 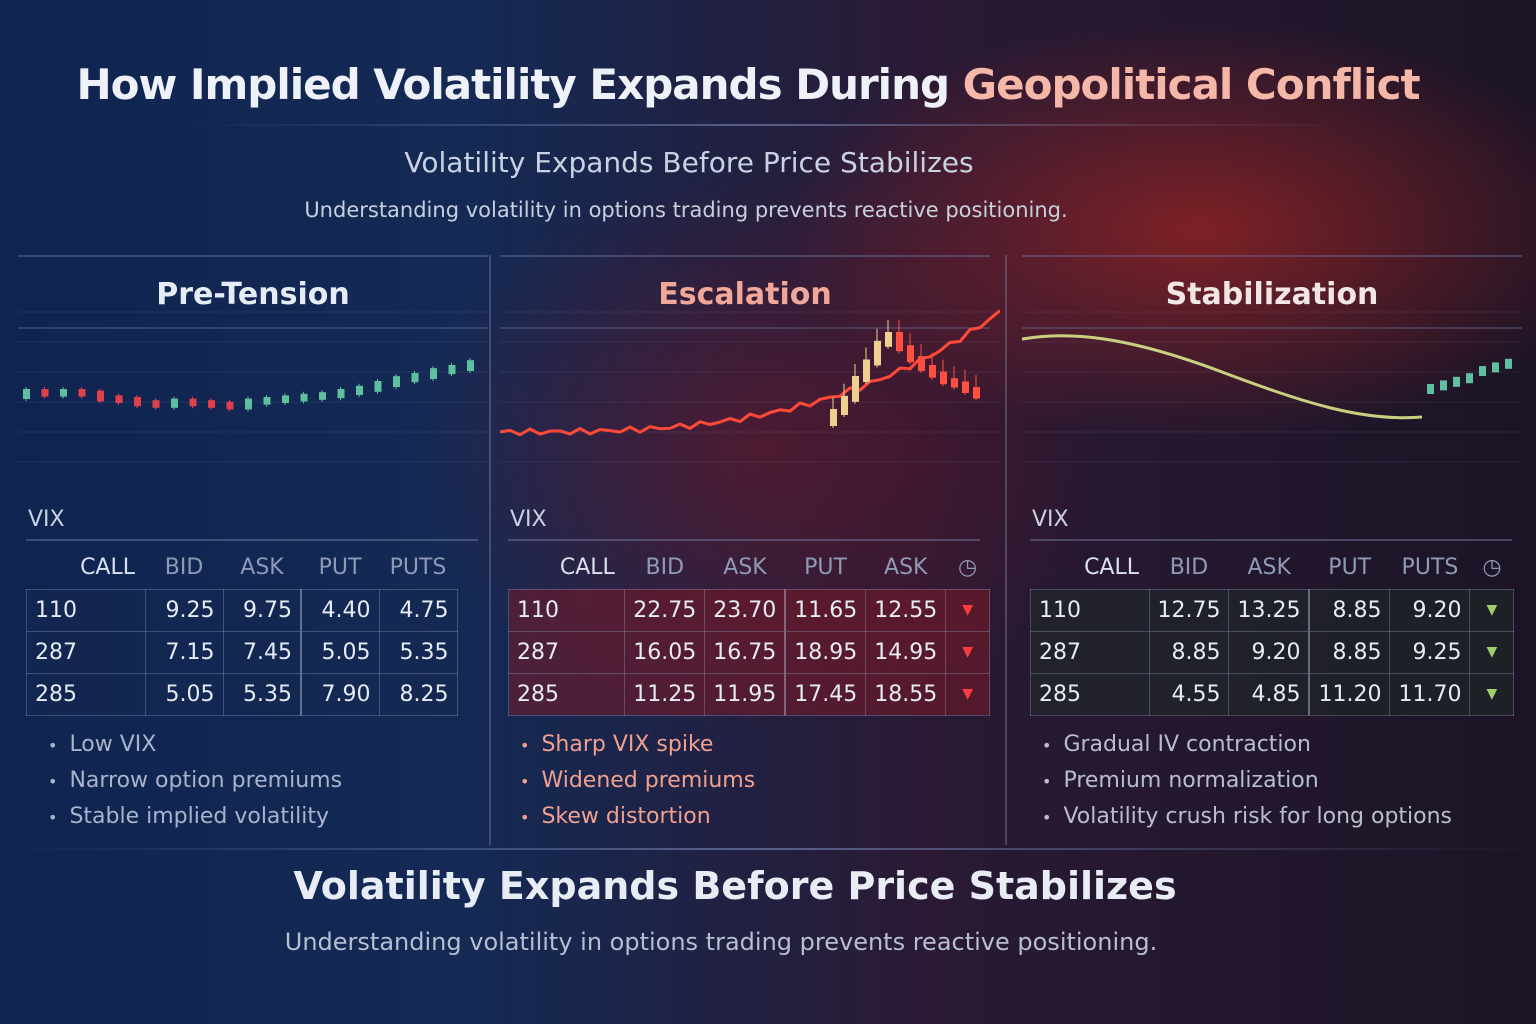 I want to click on price-cell: 5.05, so click(x=340, y=652).